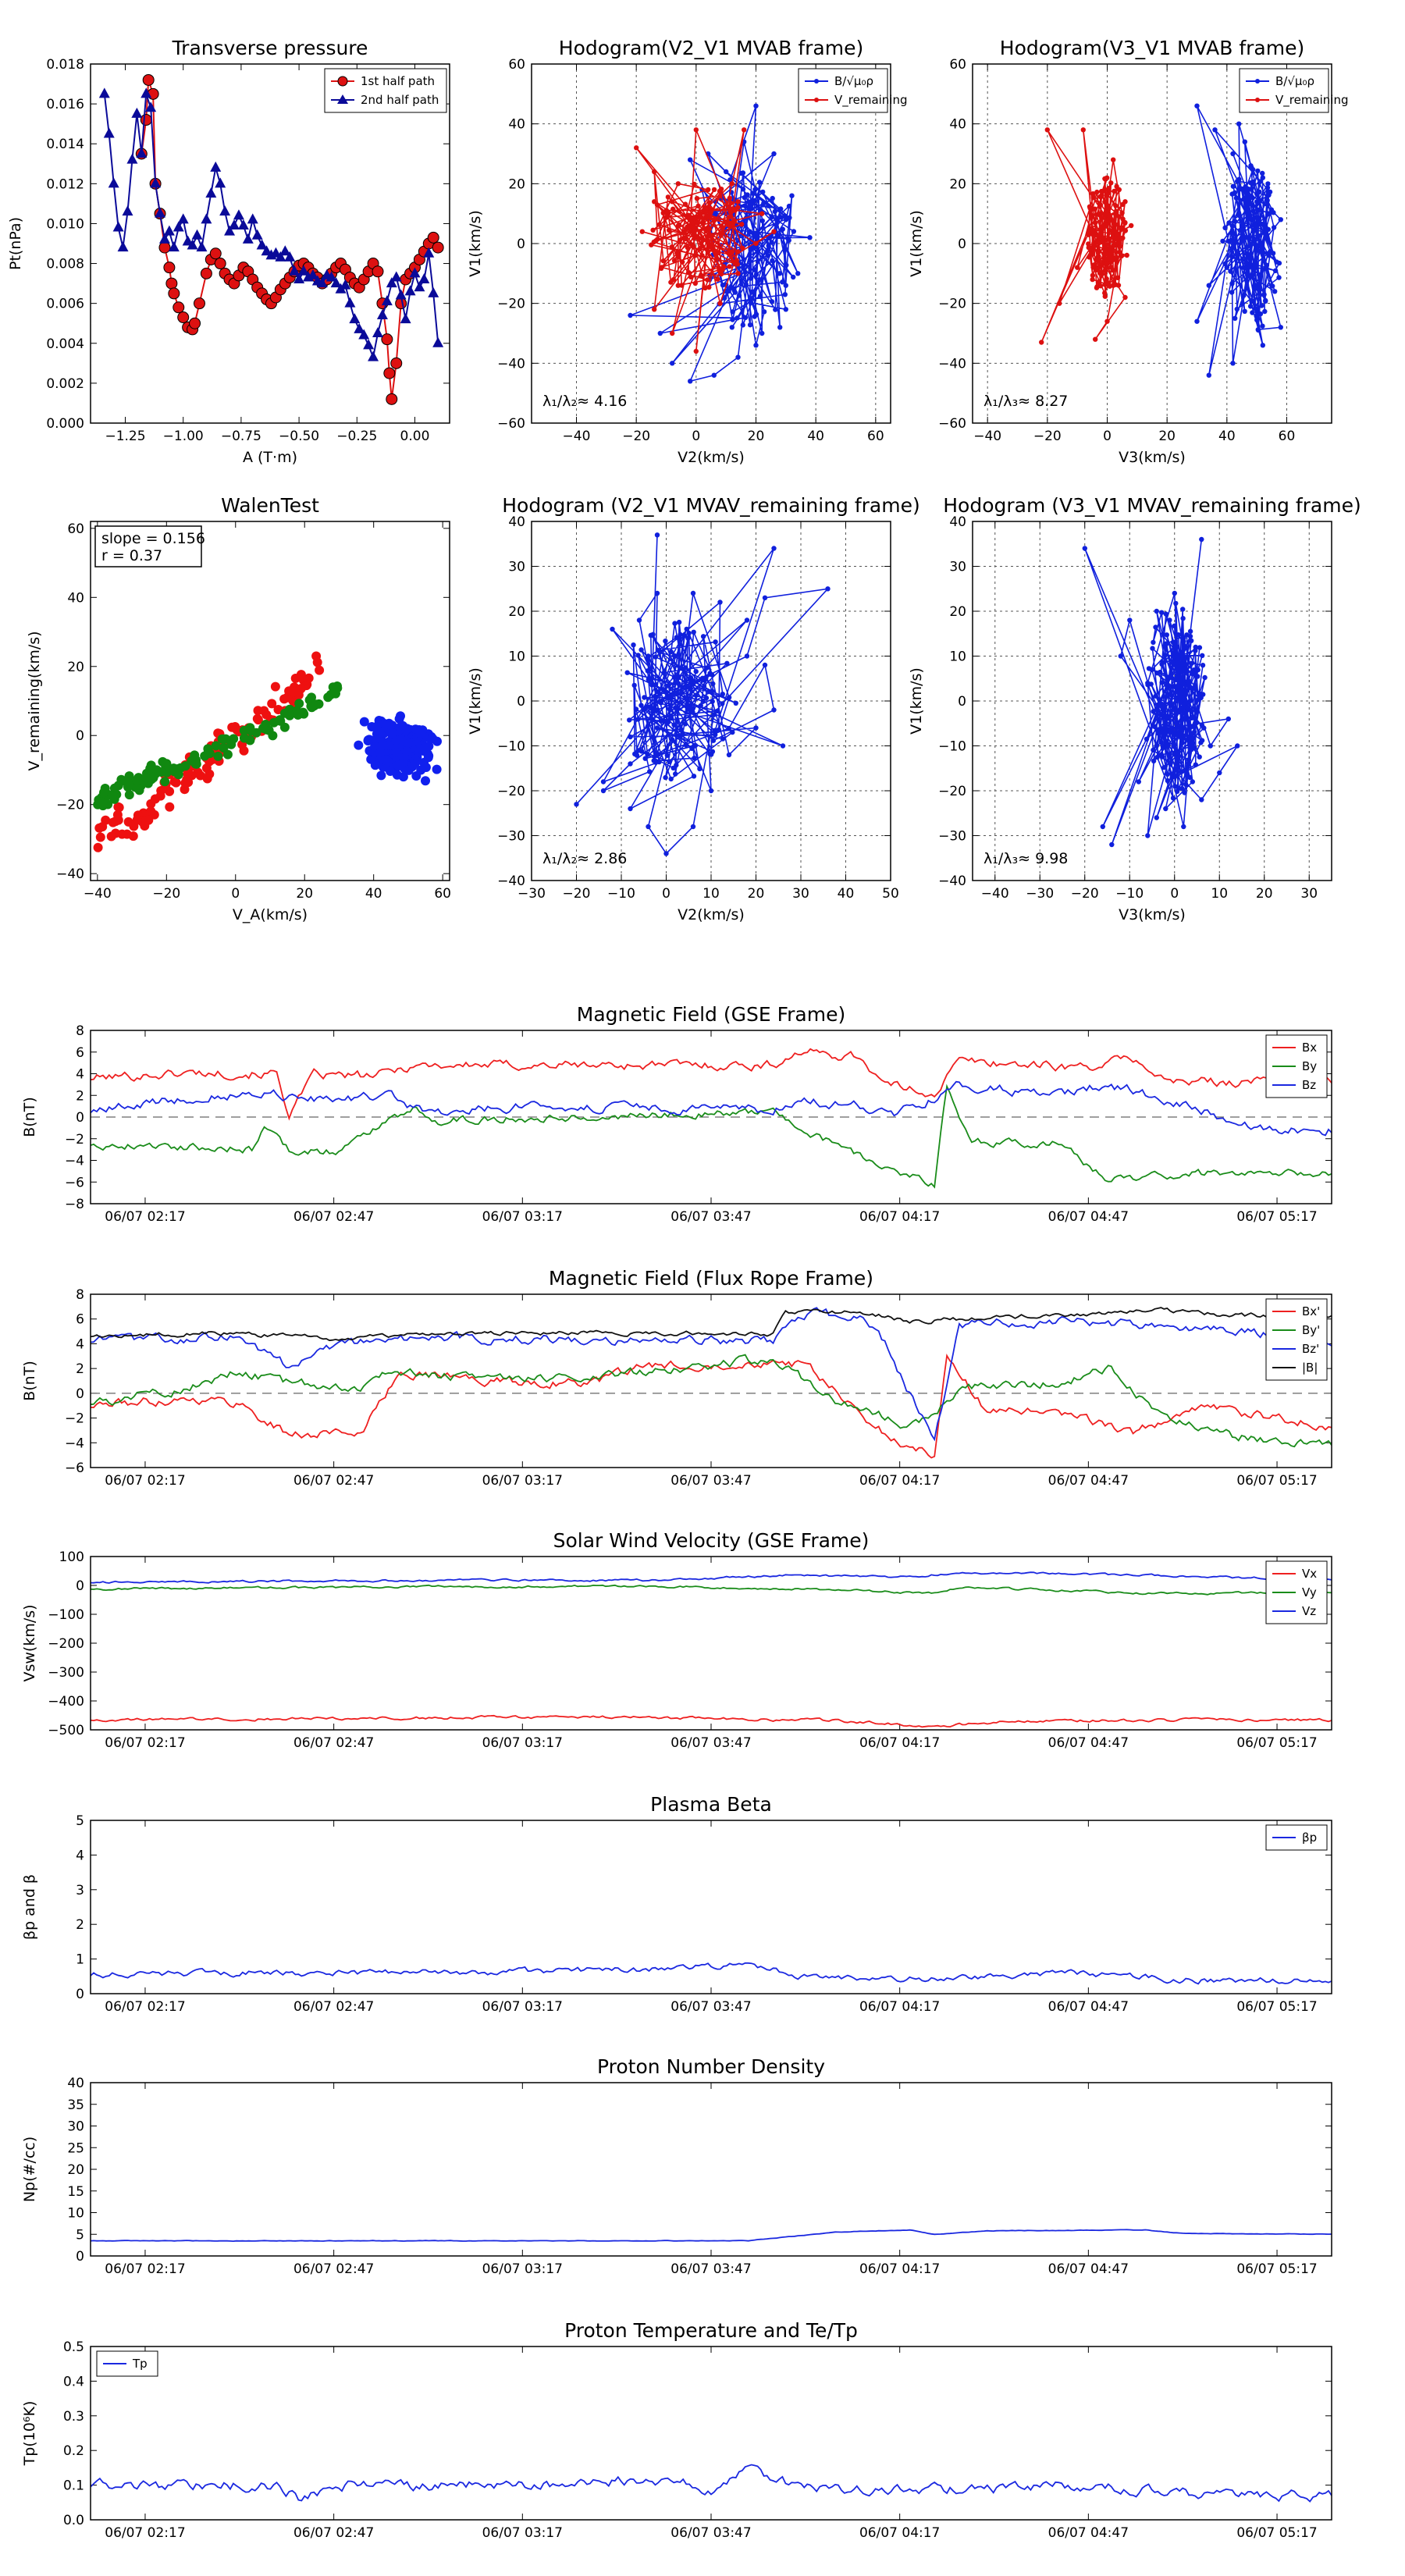  What do you see at coordinates (511, 424) in the screenshot?
I see `y-tick-label: −60` at bounding box center [511, 424].